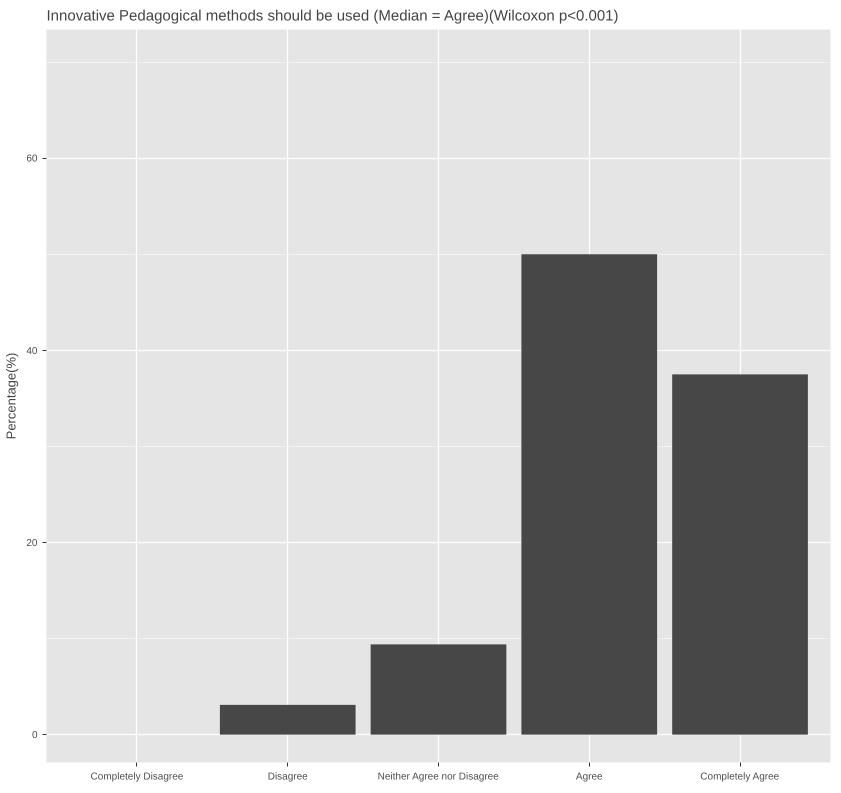 The image size is (841, 793). I want to click on y-tick-label: 60, so click(32, 159).